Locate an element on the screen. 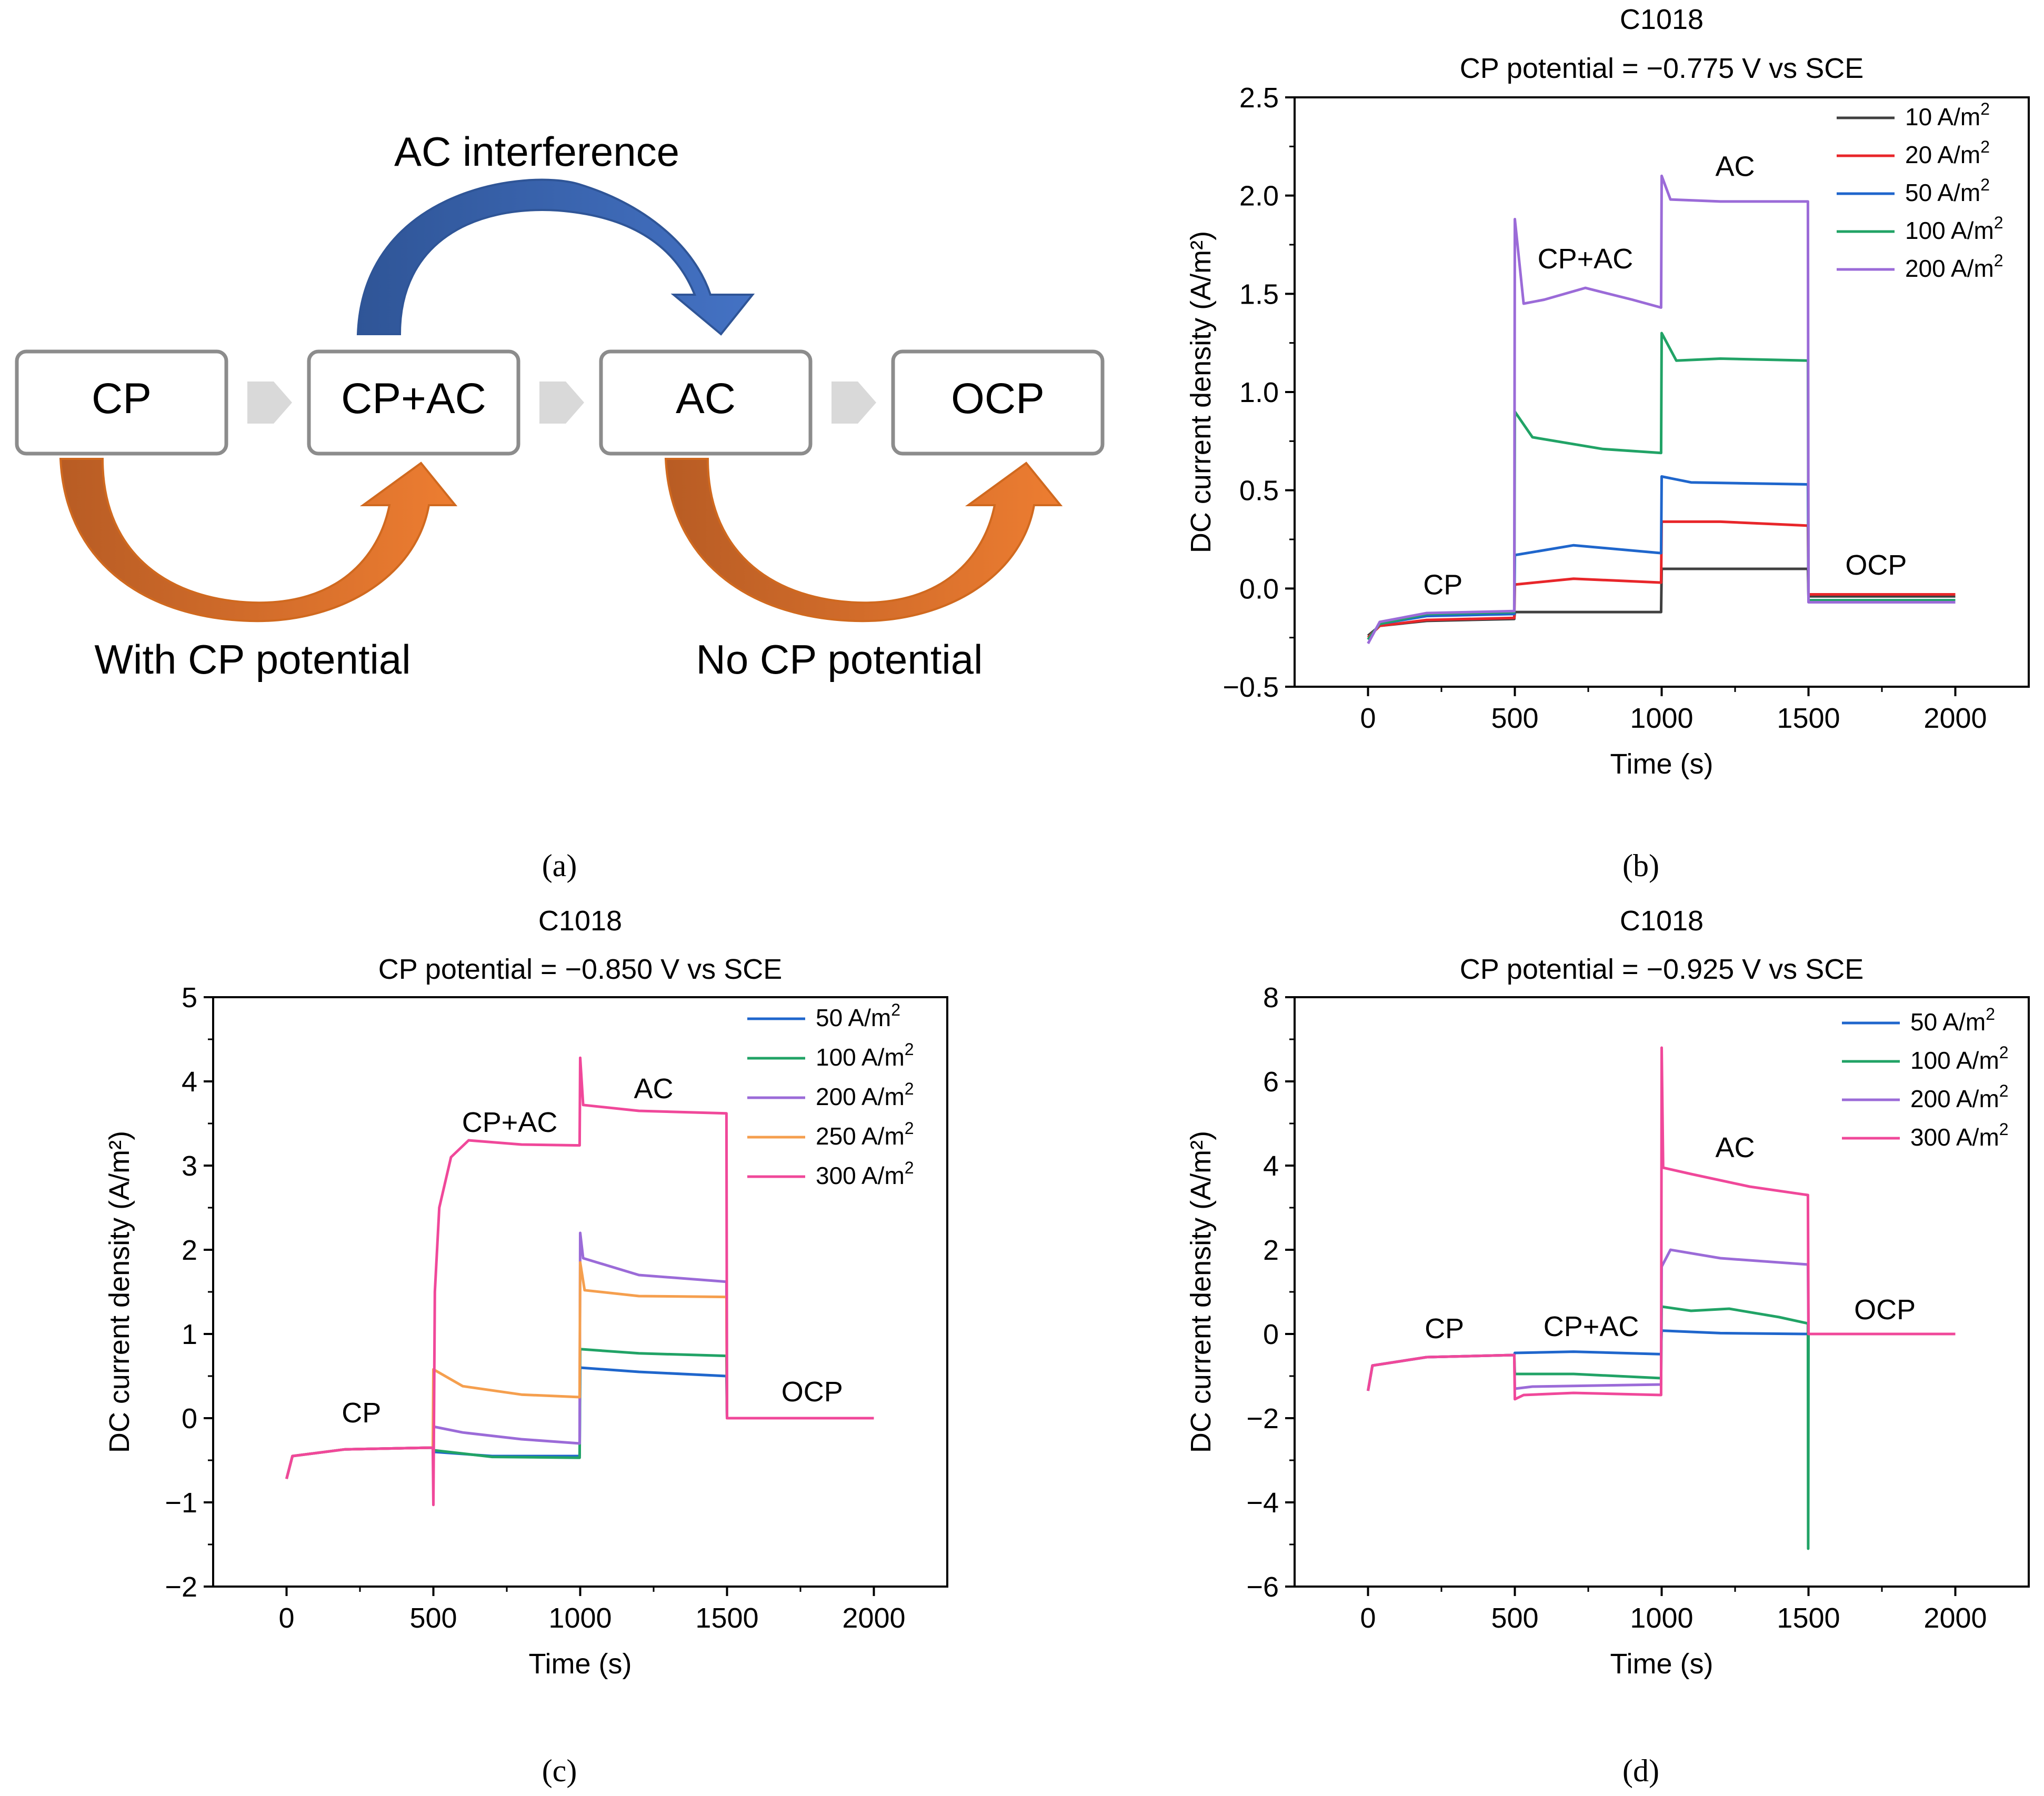  y-tick-label: 5 is located at coordinates (189, 998).